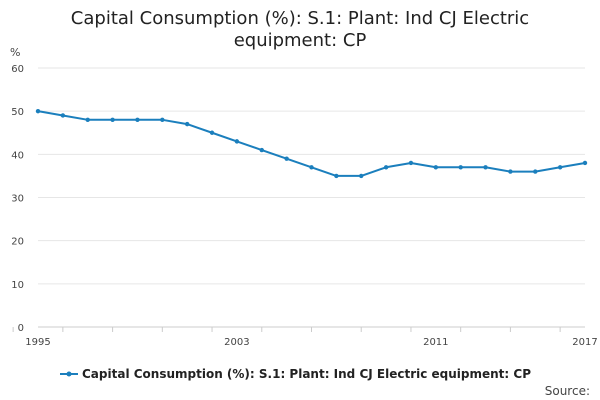  Describe the element at coordinates (17, 69) in the screenshot. I see `y-tick-label: 60` at that location.